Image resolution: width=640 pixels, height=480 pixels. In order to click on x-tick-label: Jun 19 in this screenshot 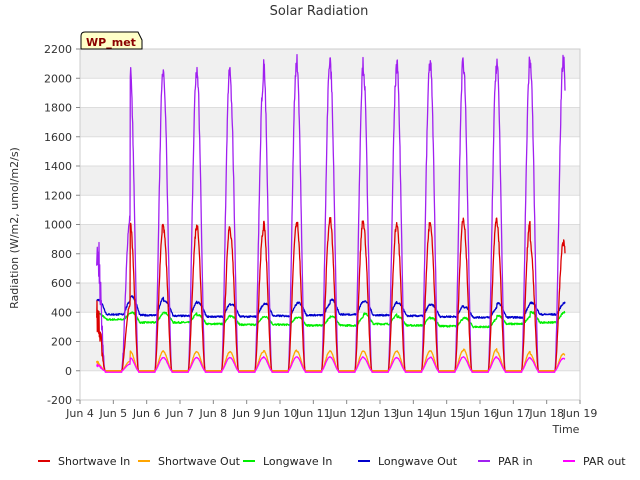, I will do `click(580, 413)`.